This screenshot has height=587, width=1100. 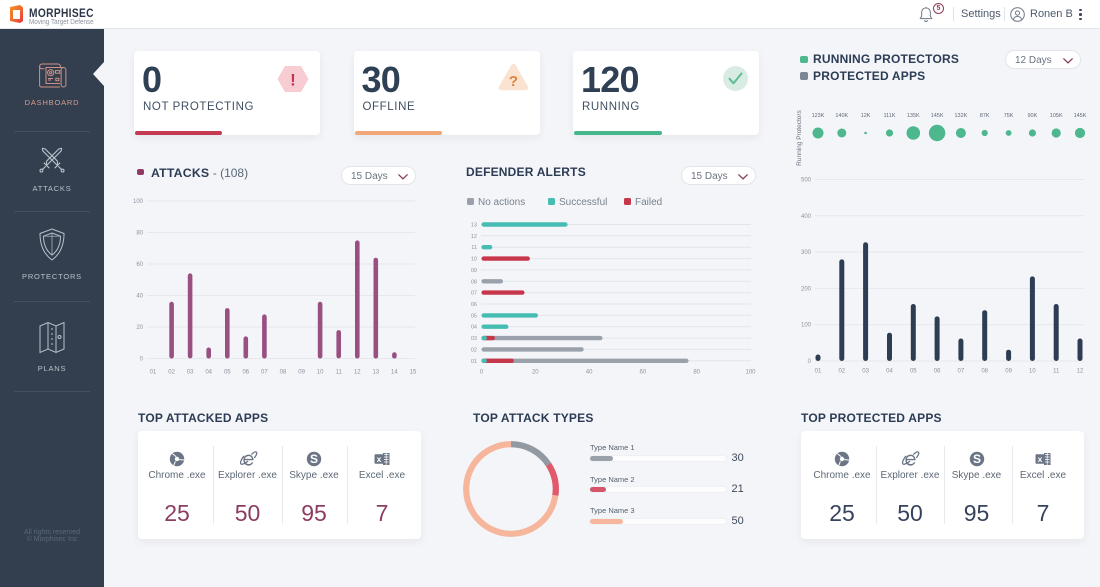 What do you see at coordinates (648, 202) in the screenshot?
I see `svg-text: Failed` at bounding box center [648, 202].